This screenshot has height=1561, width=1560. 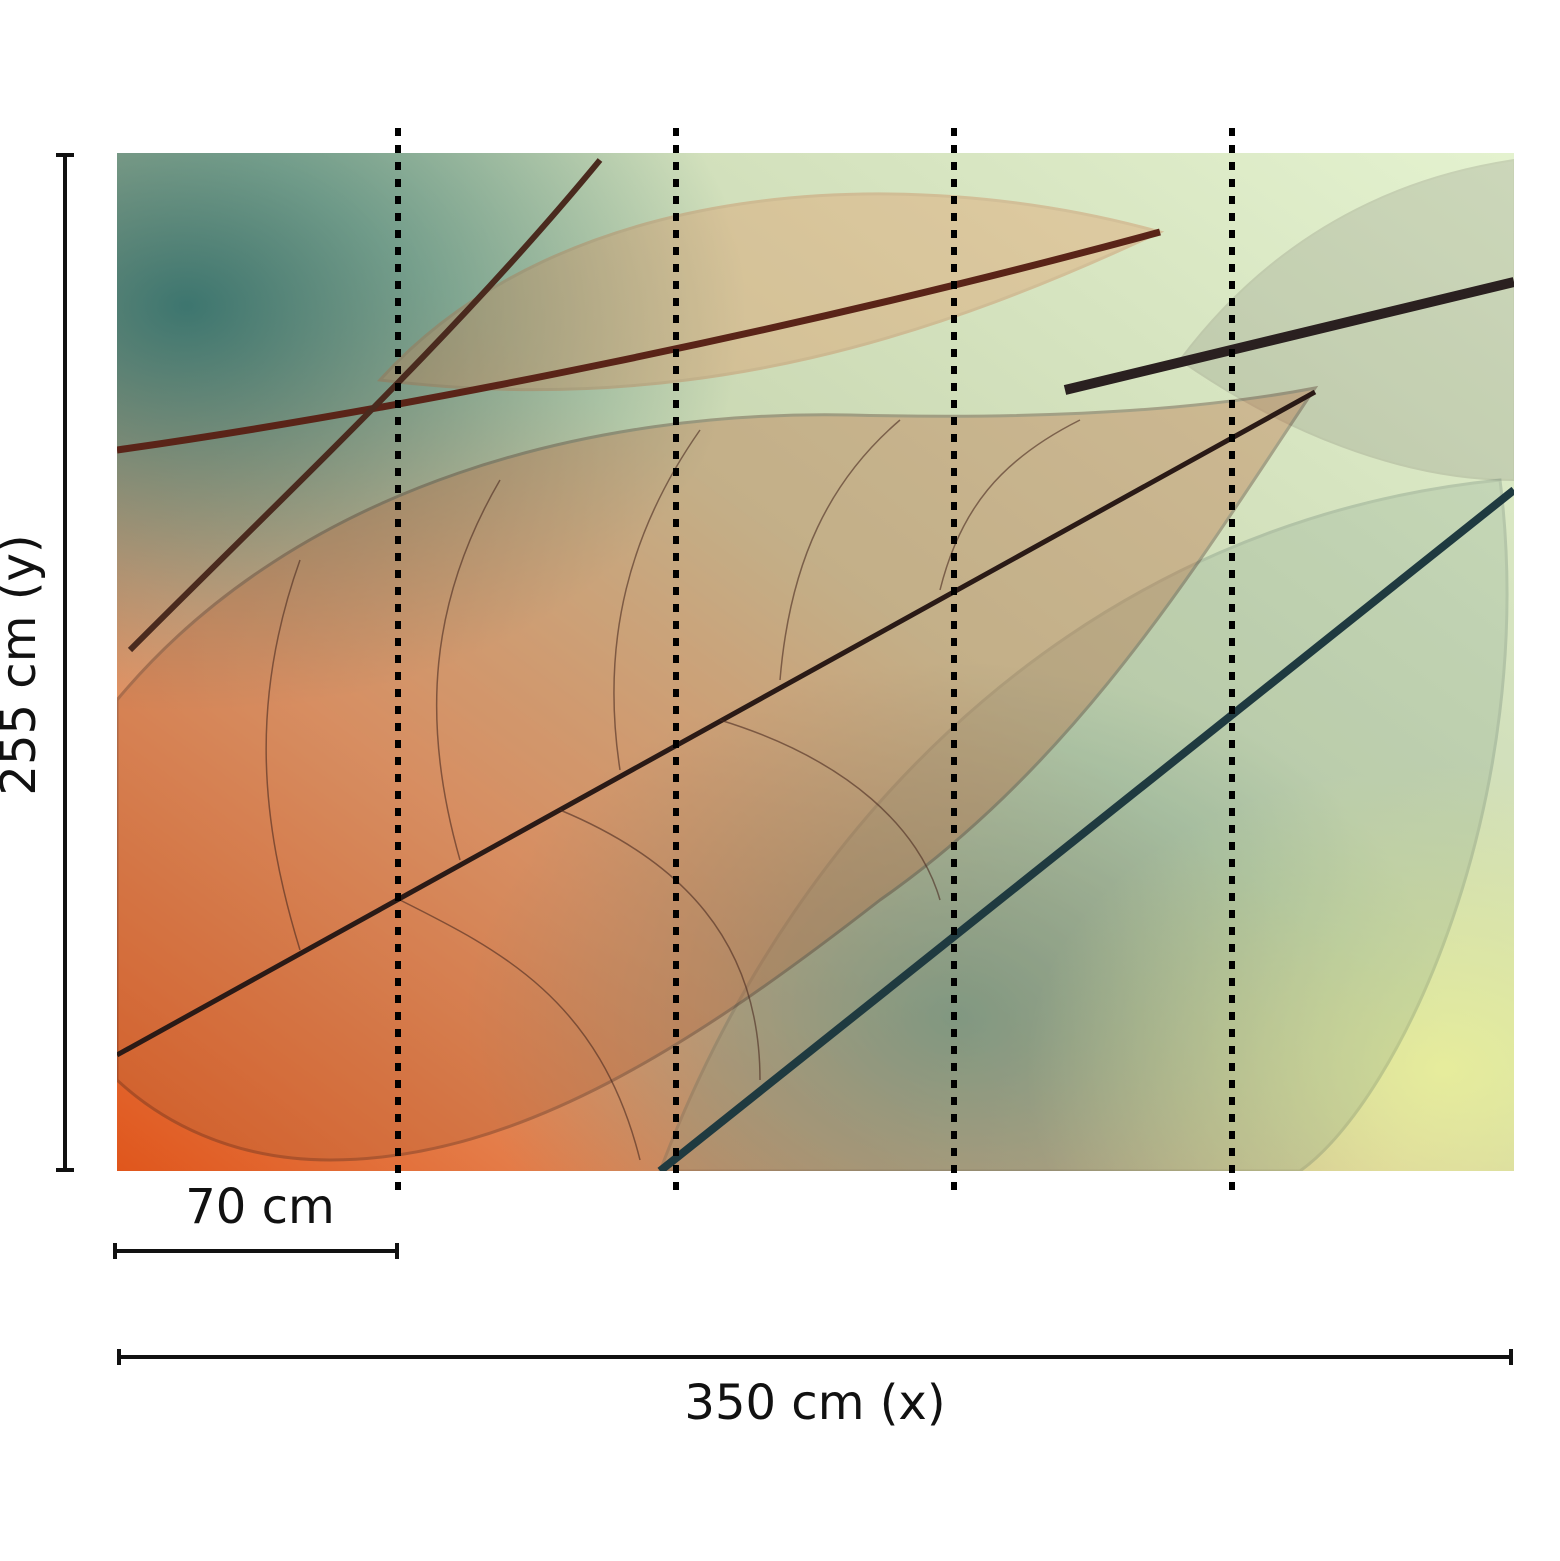 What do you see at coordinates (256, 1251) in the screenshot?
I see `panel-width-dimension` at bounding box center [256, 1251].